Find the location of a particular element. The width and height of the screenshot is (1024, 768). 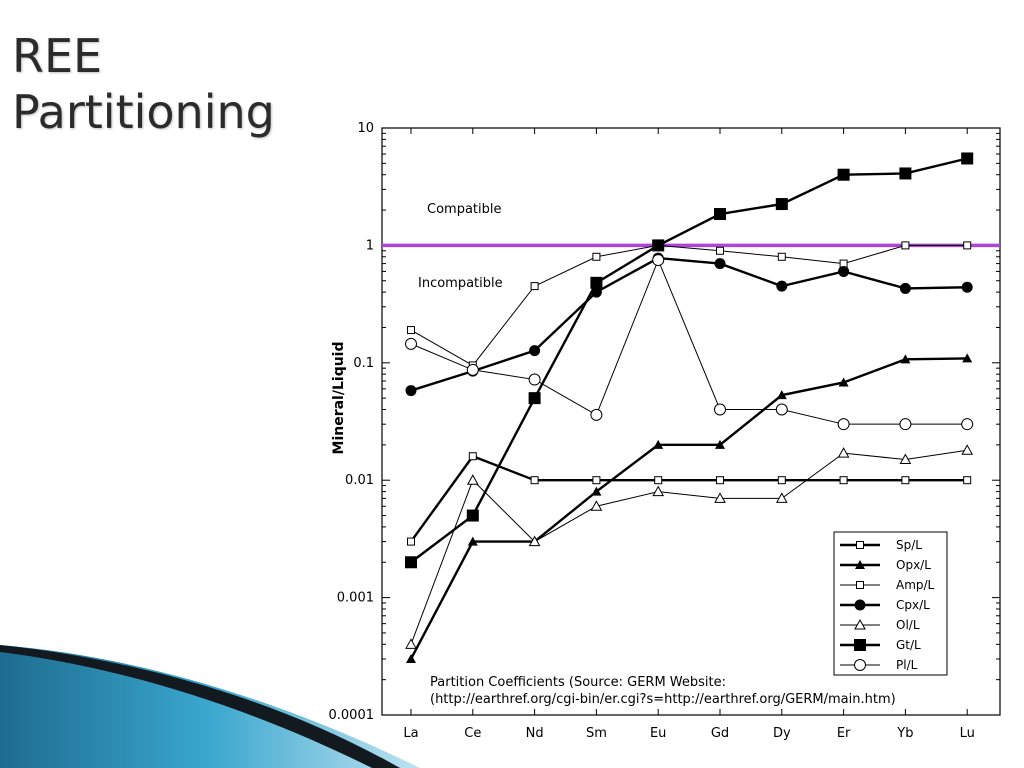

legend-marker-gt-l is located at coordinates (860, 645).